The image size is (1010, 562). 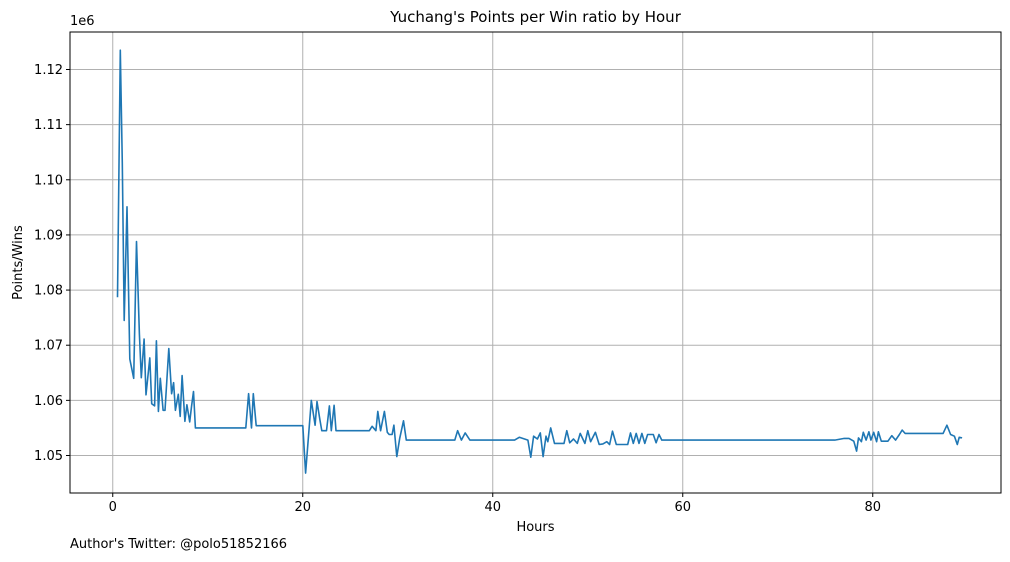 What do you see at coordinates (48, 456) in the screenshot?
I see `y-tick-label: 1.05` at bounding box center [48, 456].